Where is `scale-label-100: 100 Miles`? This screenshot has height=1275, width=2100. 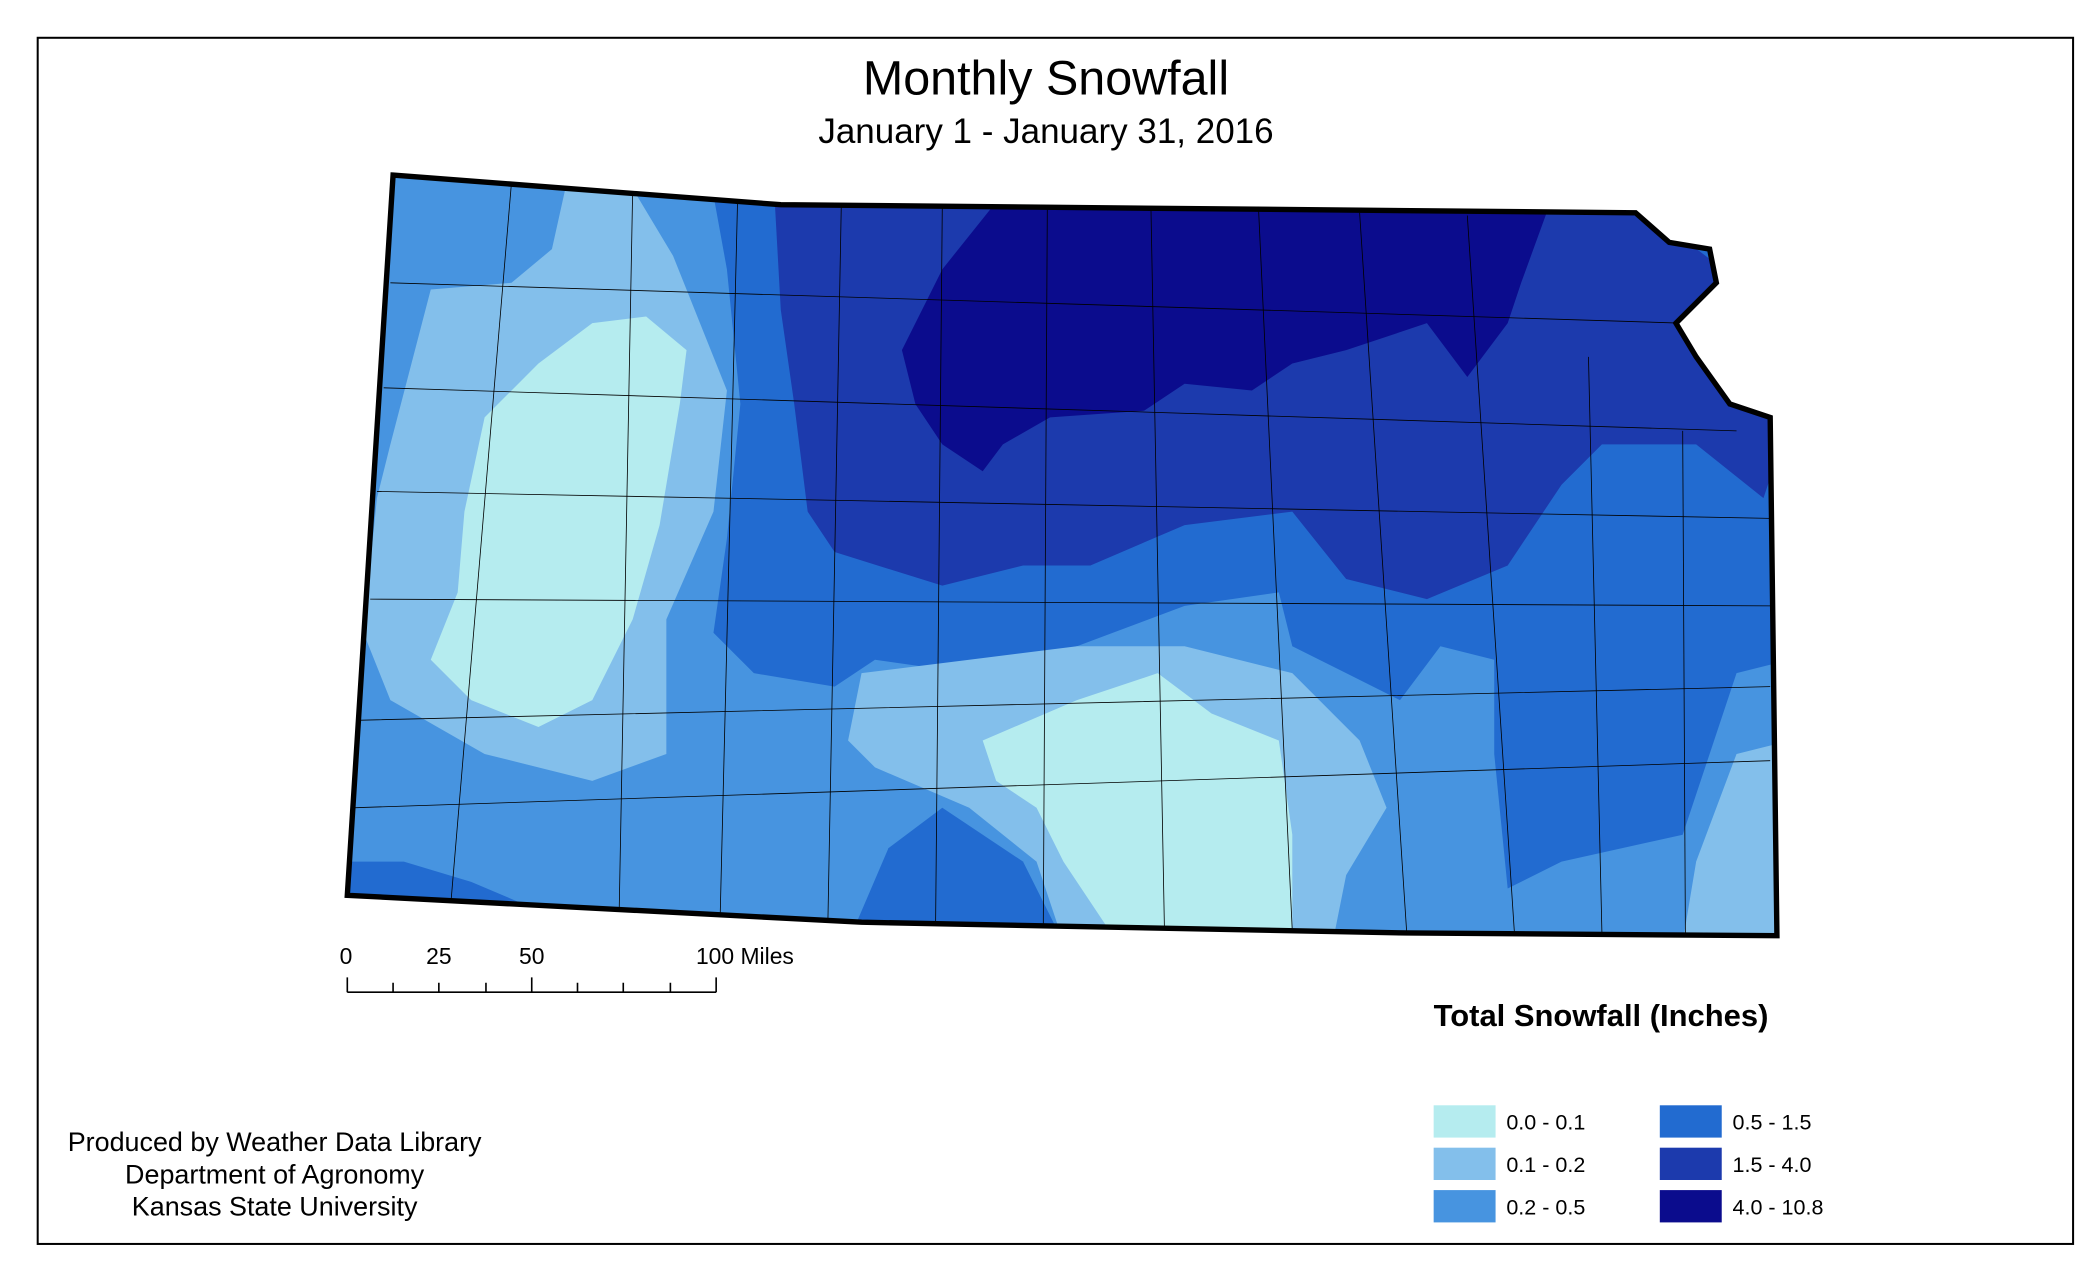 scale-label-100: 100 Miles is located at coordinates (745, 956).